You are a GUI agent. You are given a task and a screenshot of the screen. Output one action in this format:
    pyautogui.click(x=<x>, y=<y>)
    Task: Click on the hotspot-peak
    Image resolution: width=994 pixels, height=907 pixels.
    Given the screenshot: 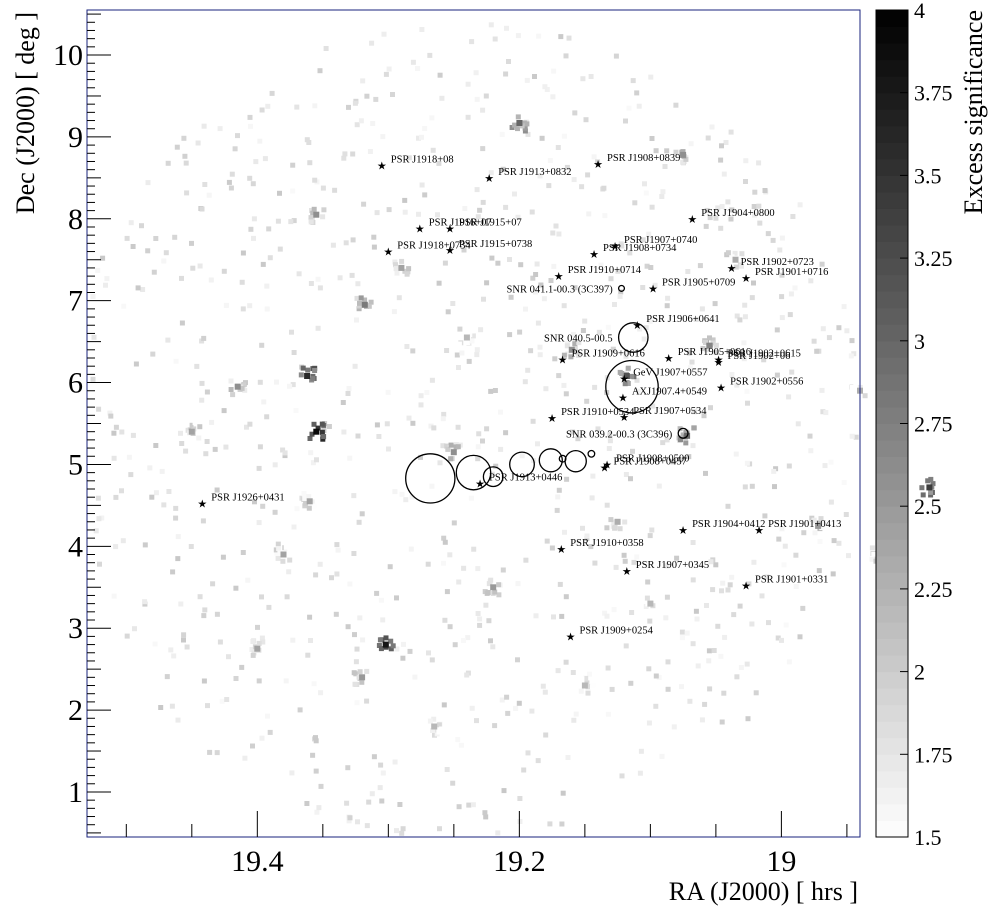 What is the action you would take?
    pyautogui.click(x=929, y=487)
    